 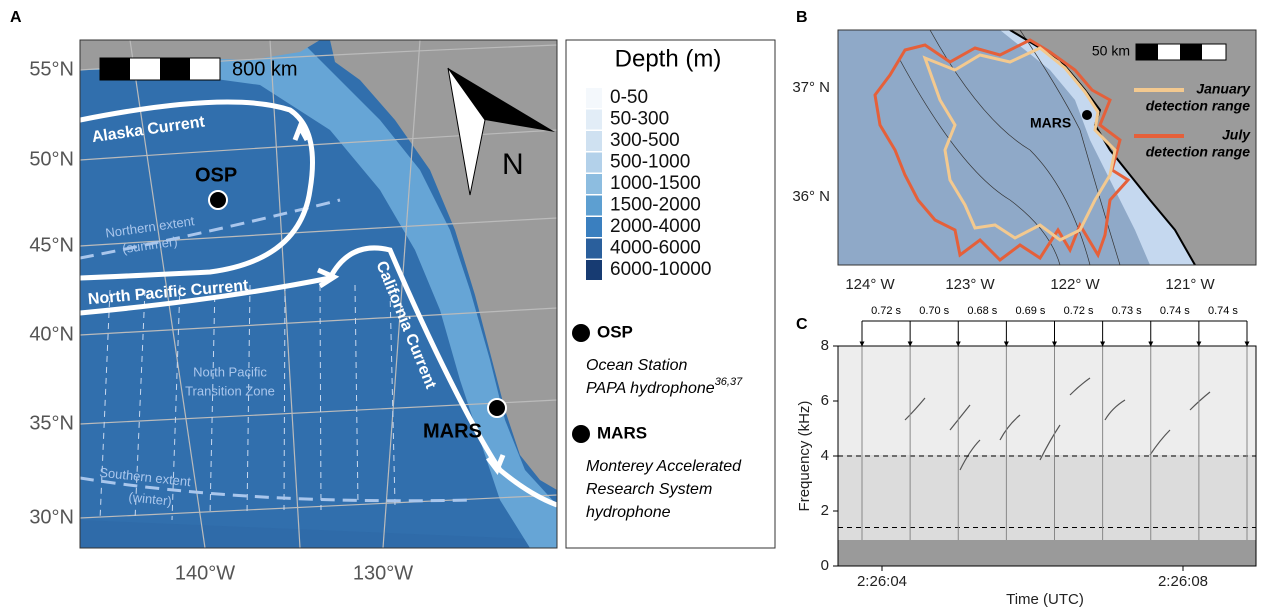 What do you see at coordinates (664, 466) in the screenshot?
I see `legend-desc: Monterey Accelerated` at bounding box center [664, 466].